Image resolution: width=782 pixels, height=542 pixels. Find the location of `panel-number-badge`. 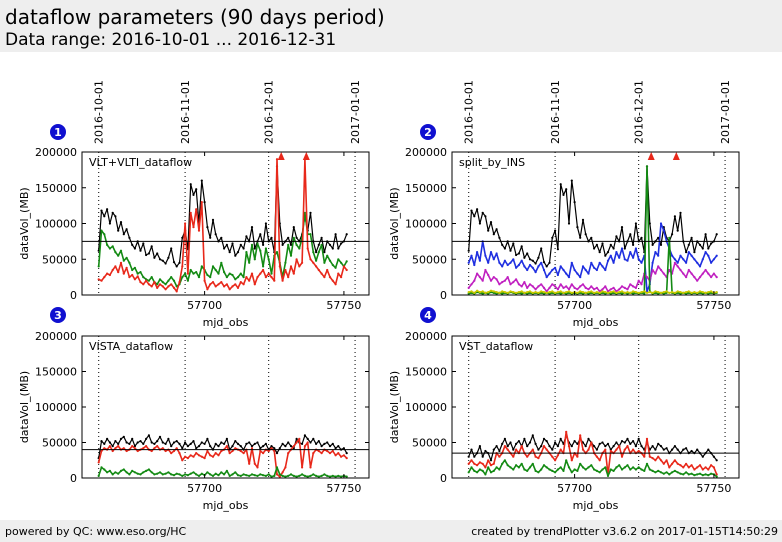

panel-number-badge is located at coordinates (58, 315).